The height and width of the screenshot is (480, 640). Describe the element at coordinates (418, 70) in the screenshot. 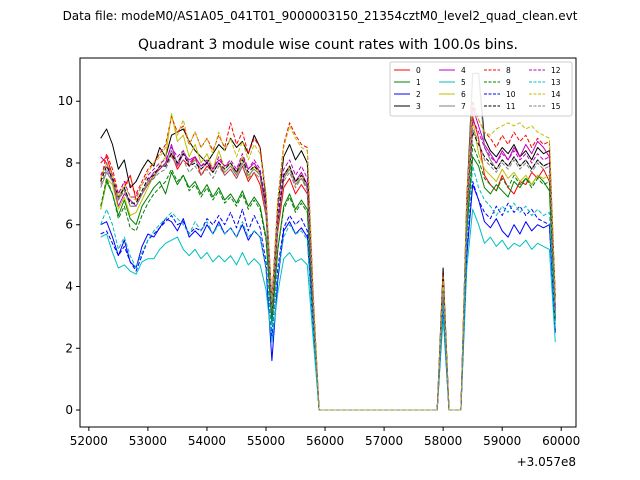

I see `legend-label-0: 0` at that location.